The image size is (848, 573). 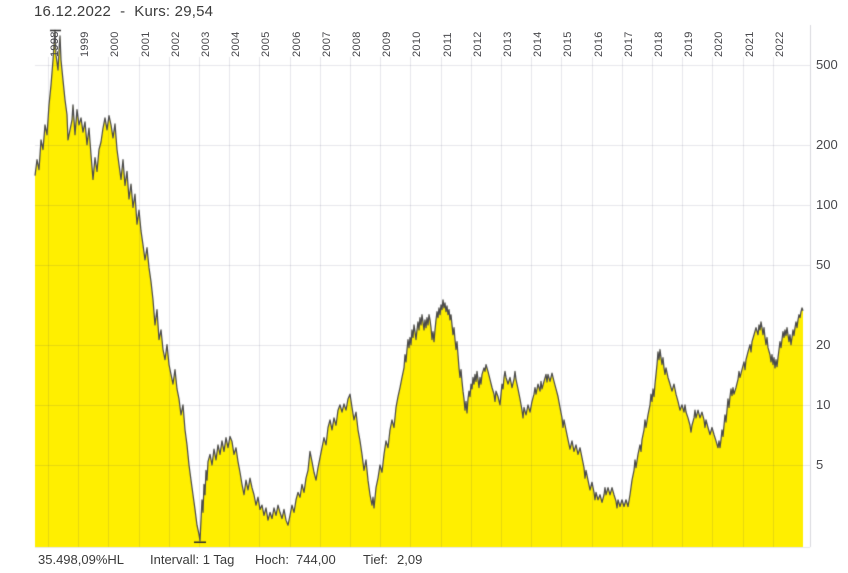 I want to click on header-last-price: Kurs: 29,54, so click(x=174, y=11).